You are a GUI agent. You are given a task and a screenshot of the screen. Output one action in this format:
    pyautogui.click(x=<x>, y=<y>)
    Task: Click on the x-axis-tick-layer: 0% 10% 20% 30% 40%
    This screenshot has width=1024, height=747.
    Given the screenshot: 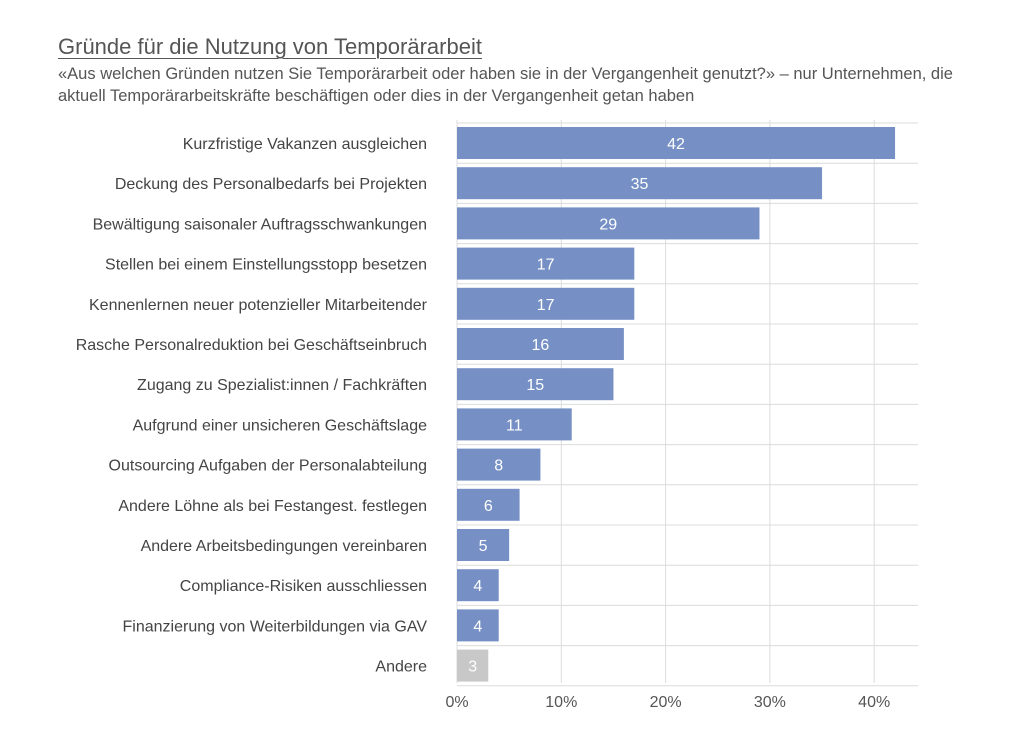 What is the action you would take?
    pyautogui.click(x=667, y=702)
    